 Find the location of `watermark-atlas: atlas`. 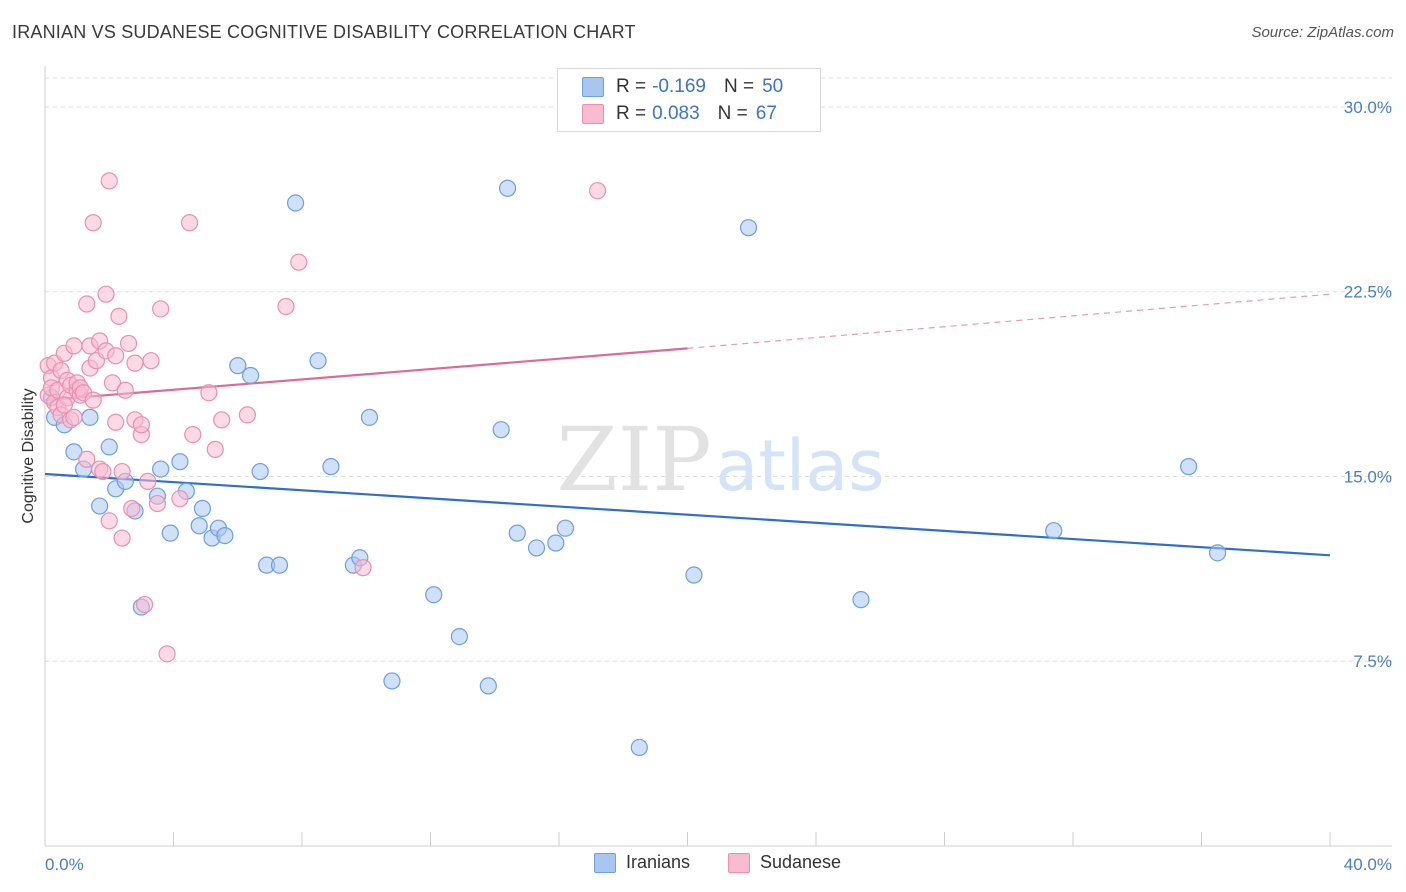

watermark-atlas: atlas is located at coordinates (799, 466).